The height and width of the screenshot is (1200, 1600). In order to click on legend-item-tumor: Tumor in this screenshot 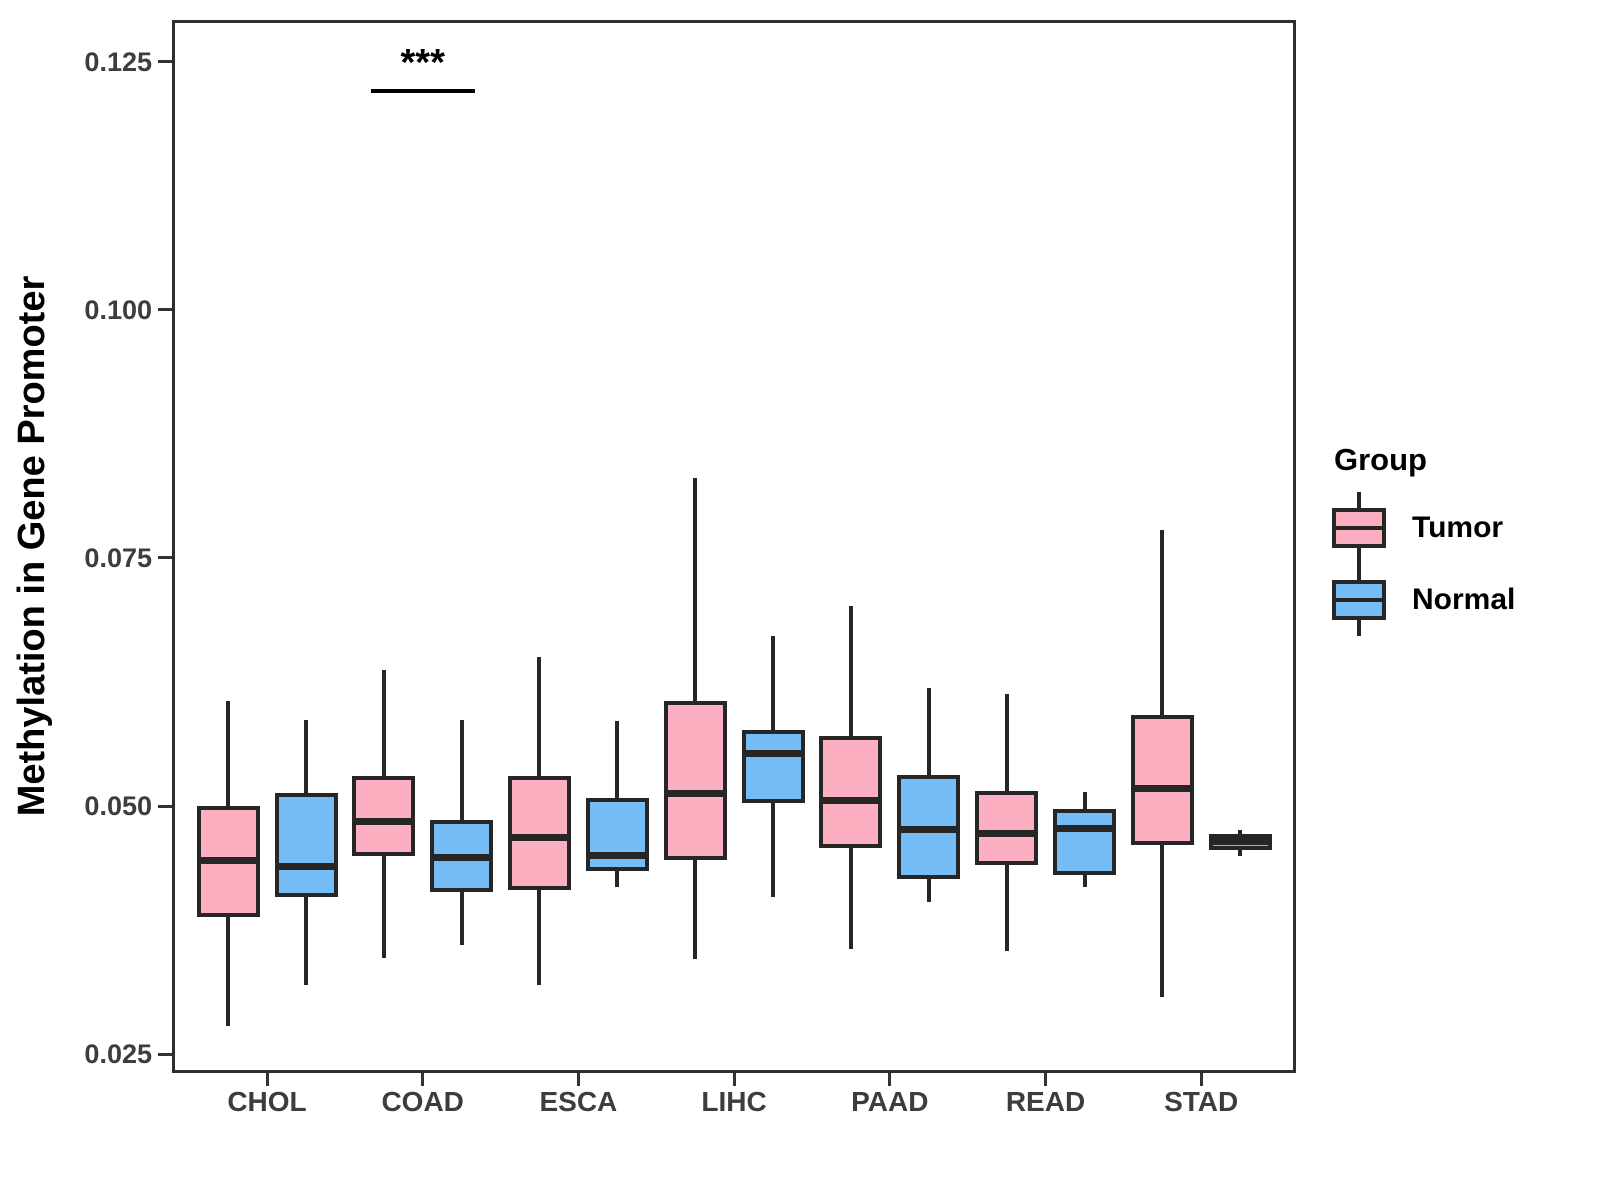, I will do `click(1462, 528)`.